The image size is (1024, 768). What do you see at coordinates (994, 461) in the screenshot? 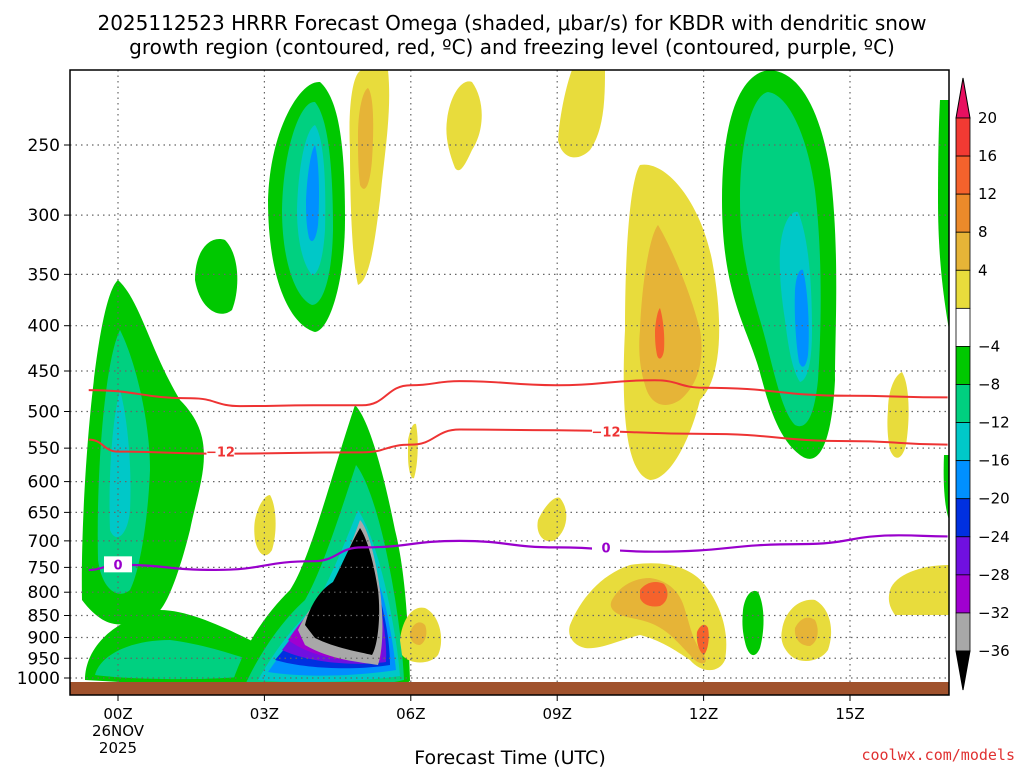
I see `colorbar-label-8: −16` at bounding box center [994, 461].